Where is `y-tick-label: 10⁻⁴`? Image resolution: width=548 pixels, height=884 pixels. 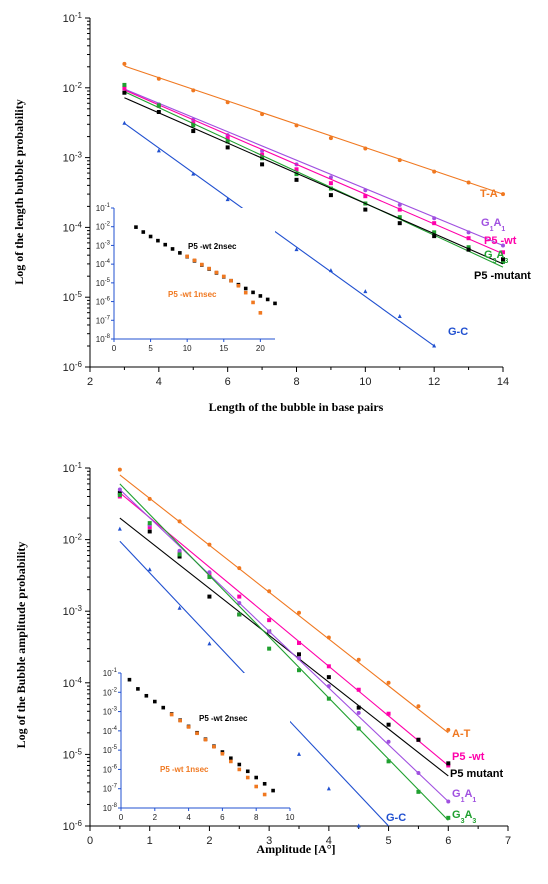 y-tick-label: 10⁻⁴ is located at coordinates (73, 227).